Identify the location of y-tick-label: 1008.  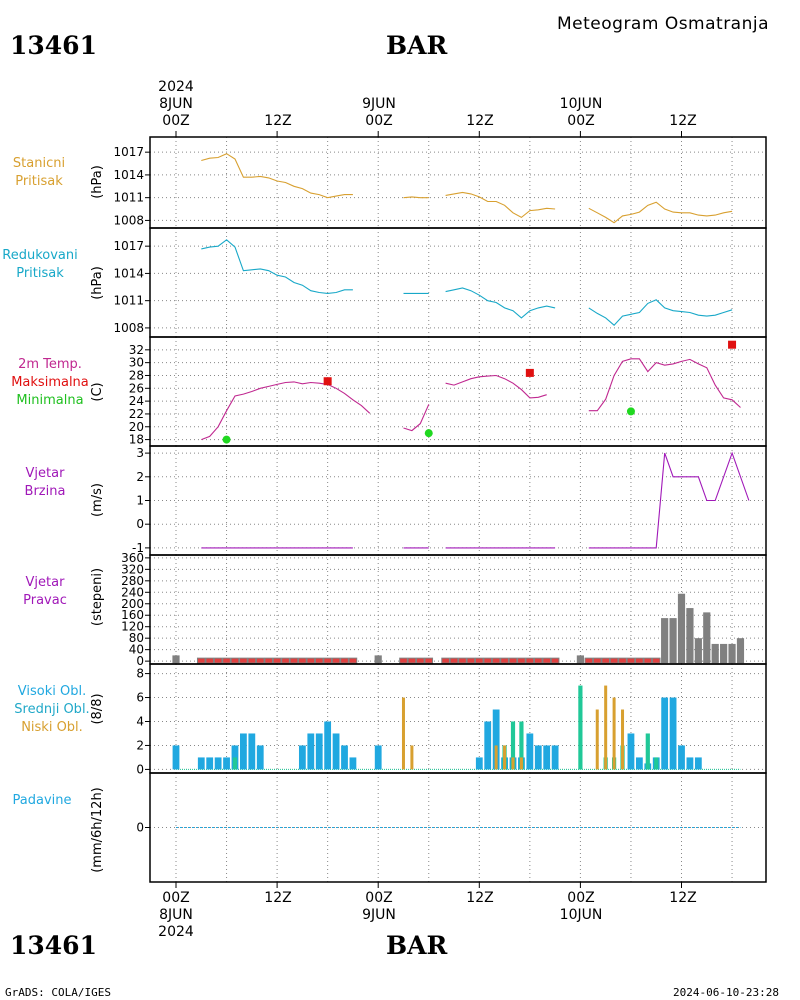
(128, 220).